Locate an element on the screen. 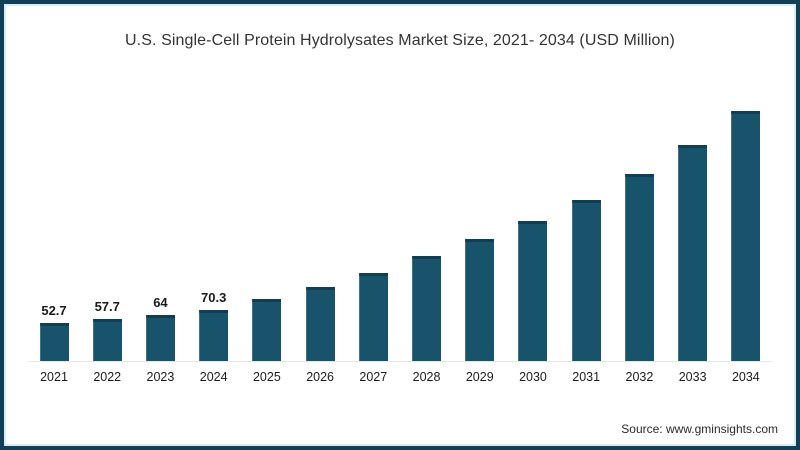 This screenshot has height=450, width=800. bar-2028 is located at coordinates (427, 308).